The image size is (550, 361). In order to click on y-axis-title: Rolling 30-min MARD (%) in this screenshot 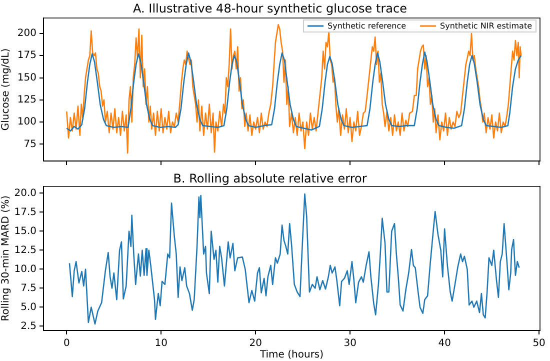, I will do `click(6, 258)`.